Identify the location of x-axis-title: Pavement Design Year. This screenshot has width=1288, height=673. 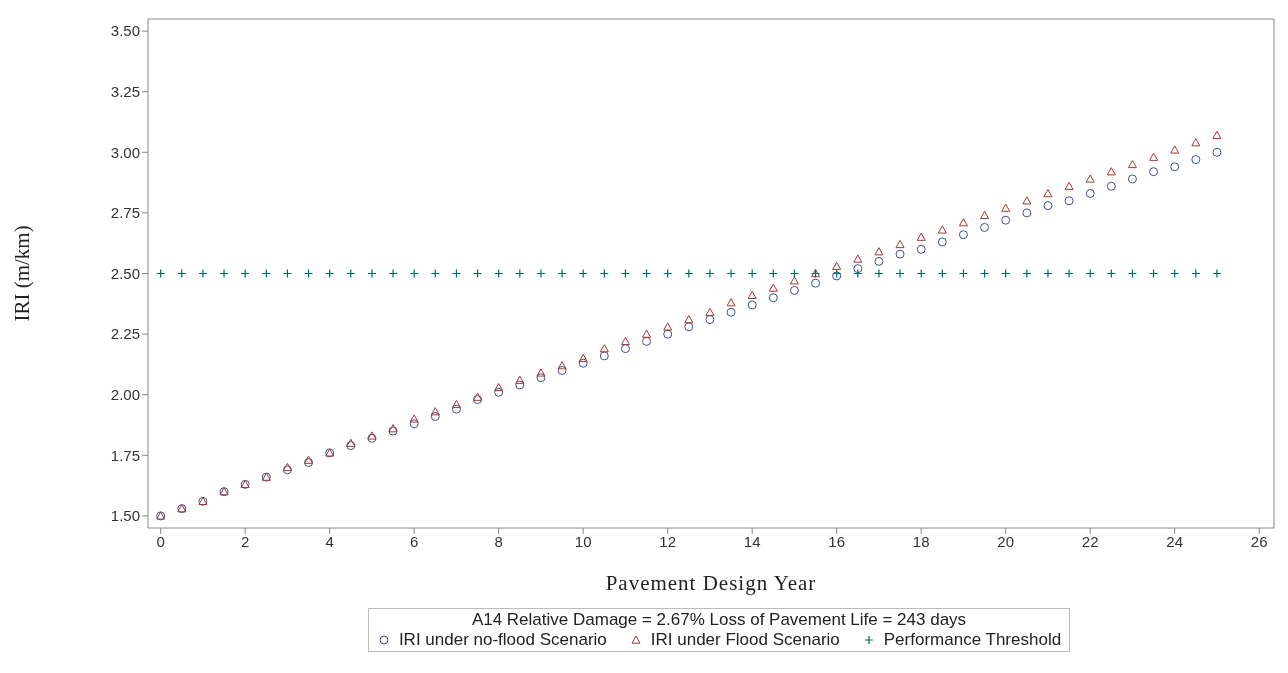
(711, 583).